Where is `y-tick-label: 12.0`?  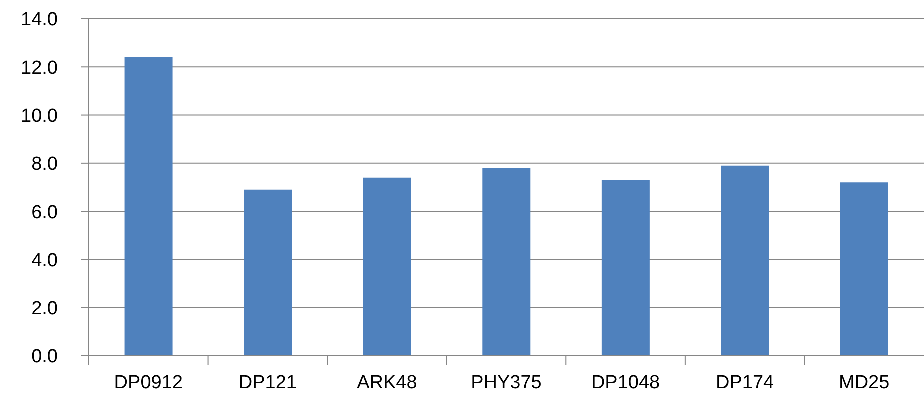 y-tick-label: 12.0 is located at coordinates (39, 68).